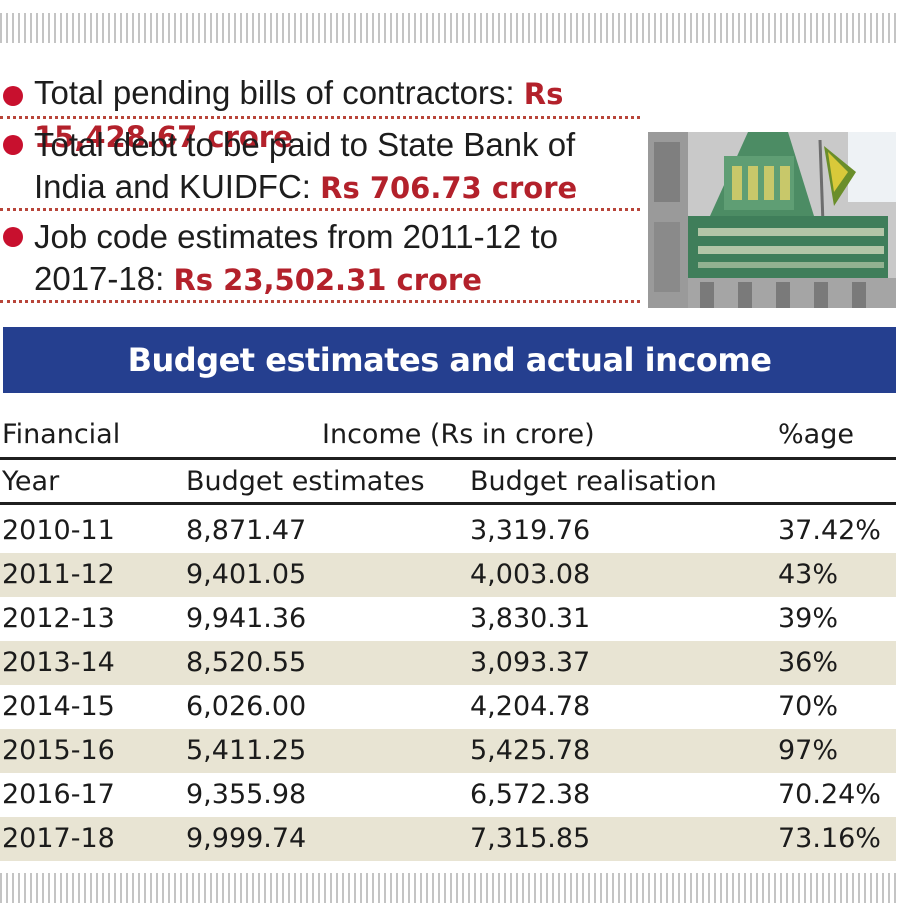 The image size is (900, 919). I want to click on year-cell: 2016-17, so click(58, 794).